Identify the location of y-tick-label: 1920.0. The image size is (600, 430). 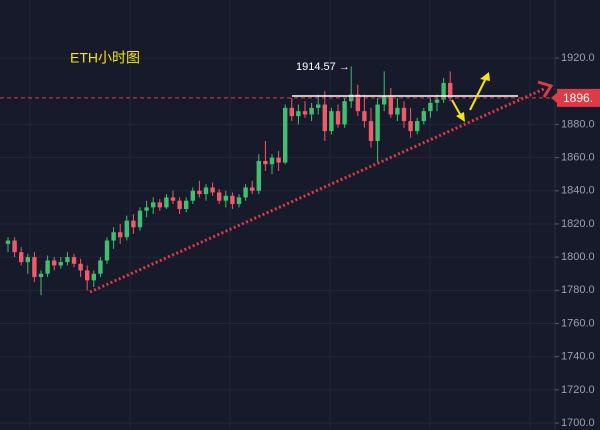
(578, 58).